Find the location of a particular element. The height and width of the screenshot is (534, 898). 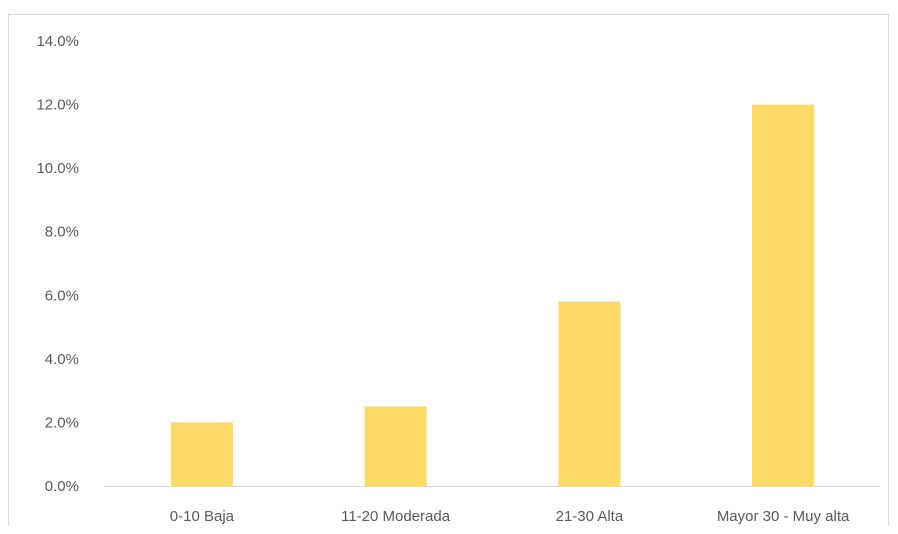

category-label: Mayor 30 - Muy alta is located at coordinates (783, 516).